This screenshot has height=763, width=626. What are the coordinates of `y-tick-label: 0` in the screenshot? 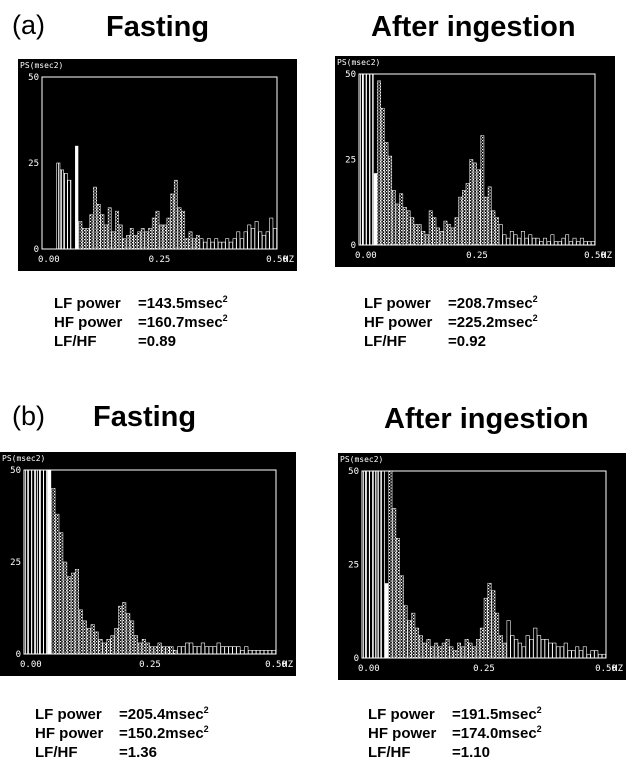 It's located at (18, 655).